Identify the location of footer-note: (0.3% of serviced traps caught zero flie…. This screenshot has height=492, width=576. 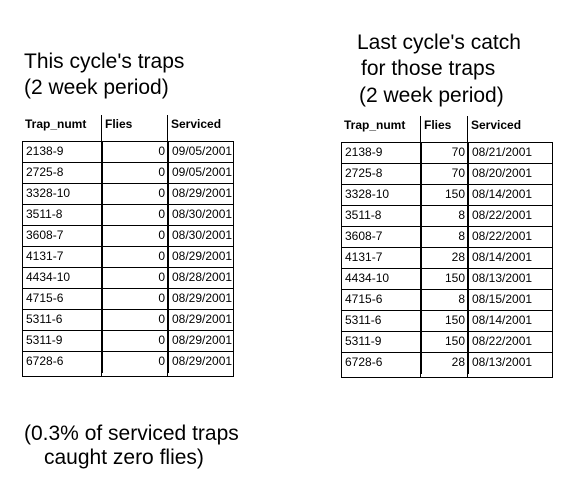
(131, 446).